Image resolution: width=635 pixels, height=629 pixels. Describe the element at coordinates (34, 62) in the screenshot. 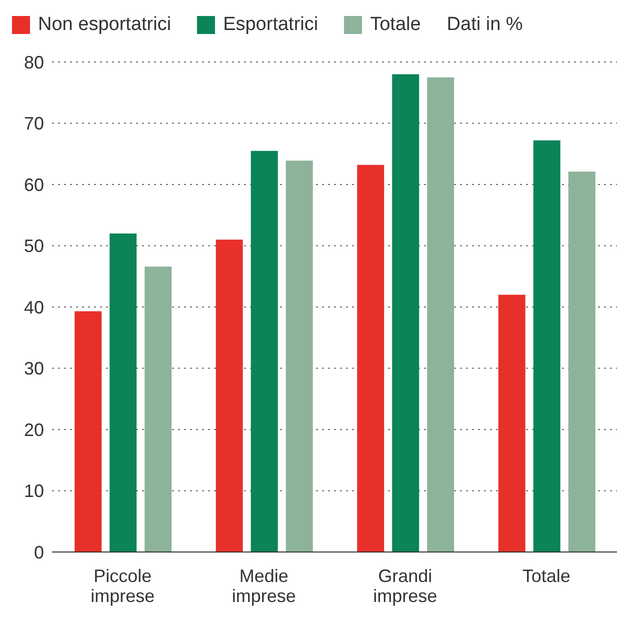

I see `y-tick-label: 80` at that location.